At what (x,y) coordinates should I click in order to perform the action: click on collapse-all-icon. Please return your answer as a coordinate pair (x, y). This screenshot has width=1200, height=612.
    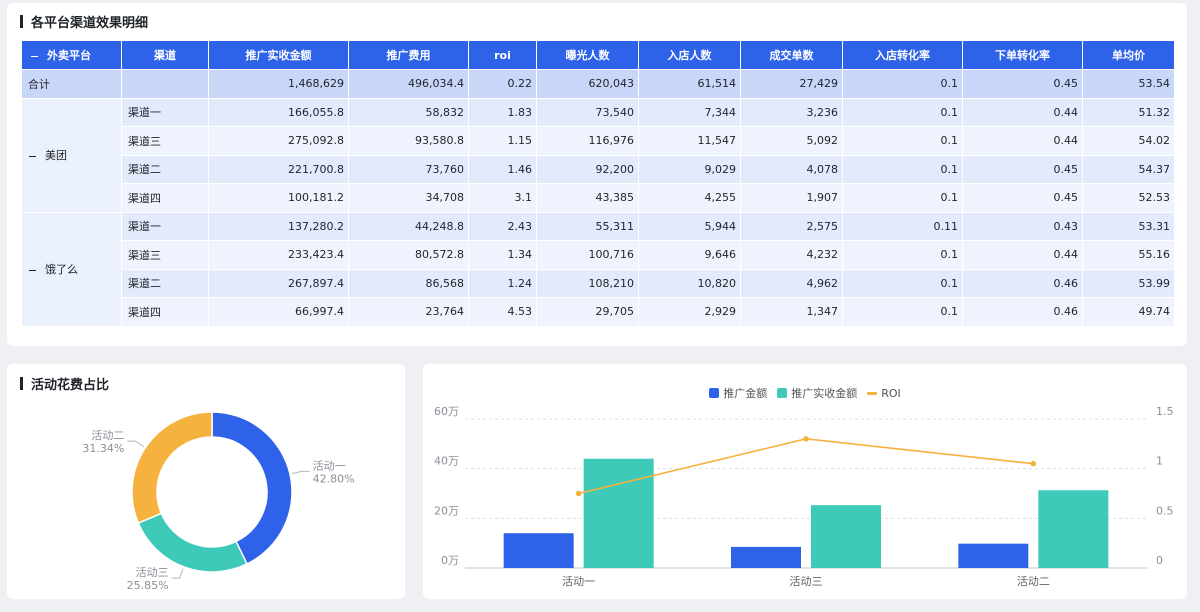
    Looking at the image, I should click on (34, 56).